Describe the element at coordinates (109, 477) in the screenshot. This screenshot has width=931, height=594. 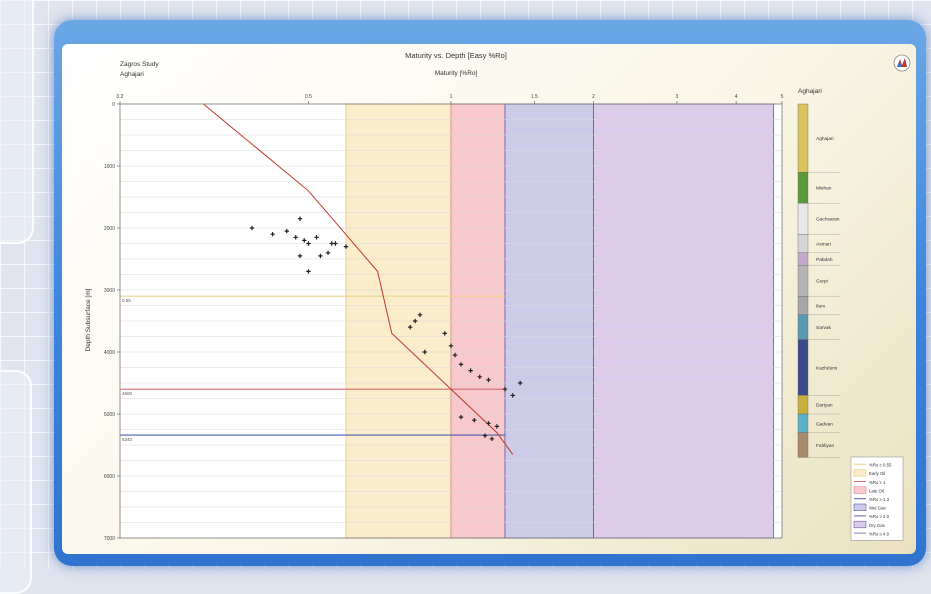
I see `y-tick-label: 6000` at that location.